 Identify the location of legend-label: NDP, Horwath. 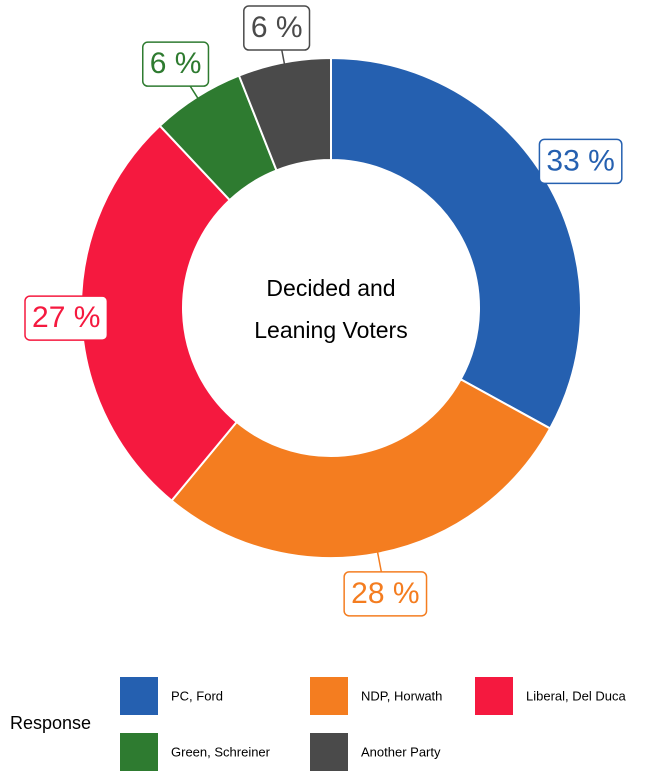
(401, 695).